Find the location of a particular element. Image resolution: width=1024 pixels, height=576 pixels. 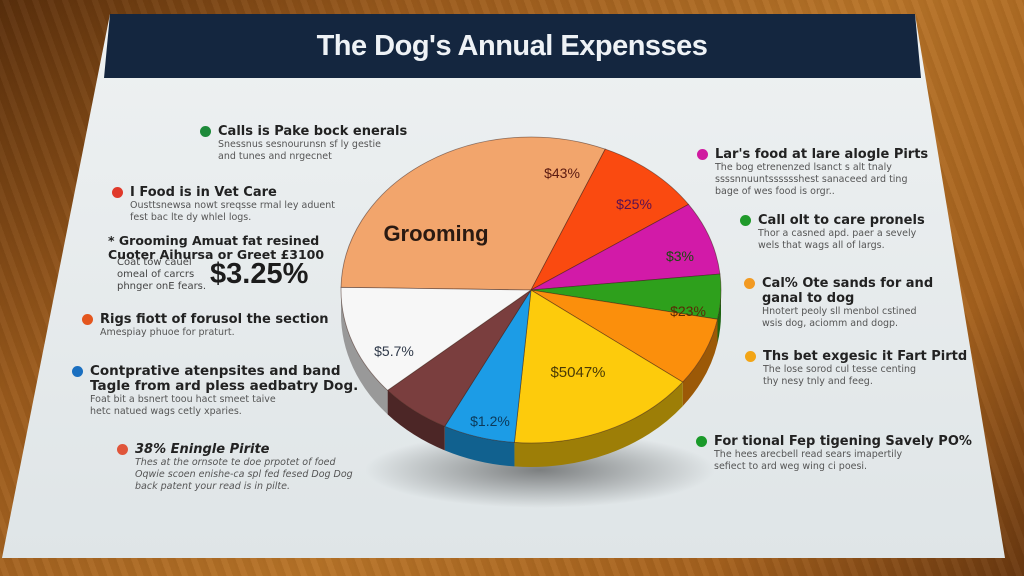

pie-slice-label: $25% is located at coordinates (634, 204).